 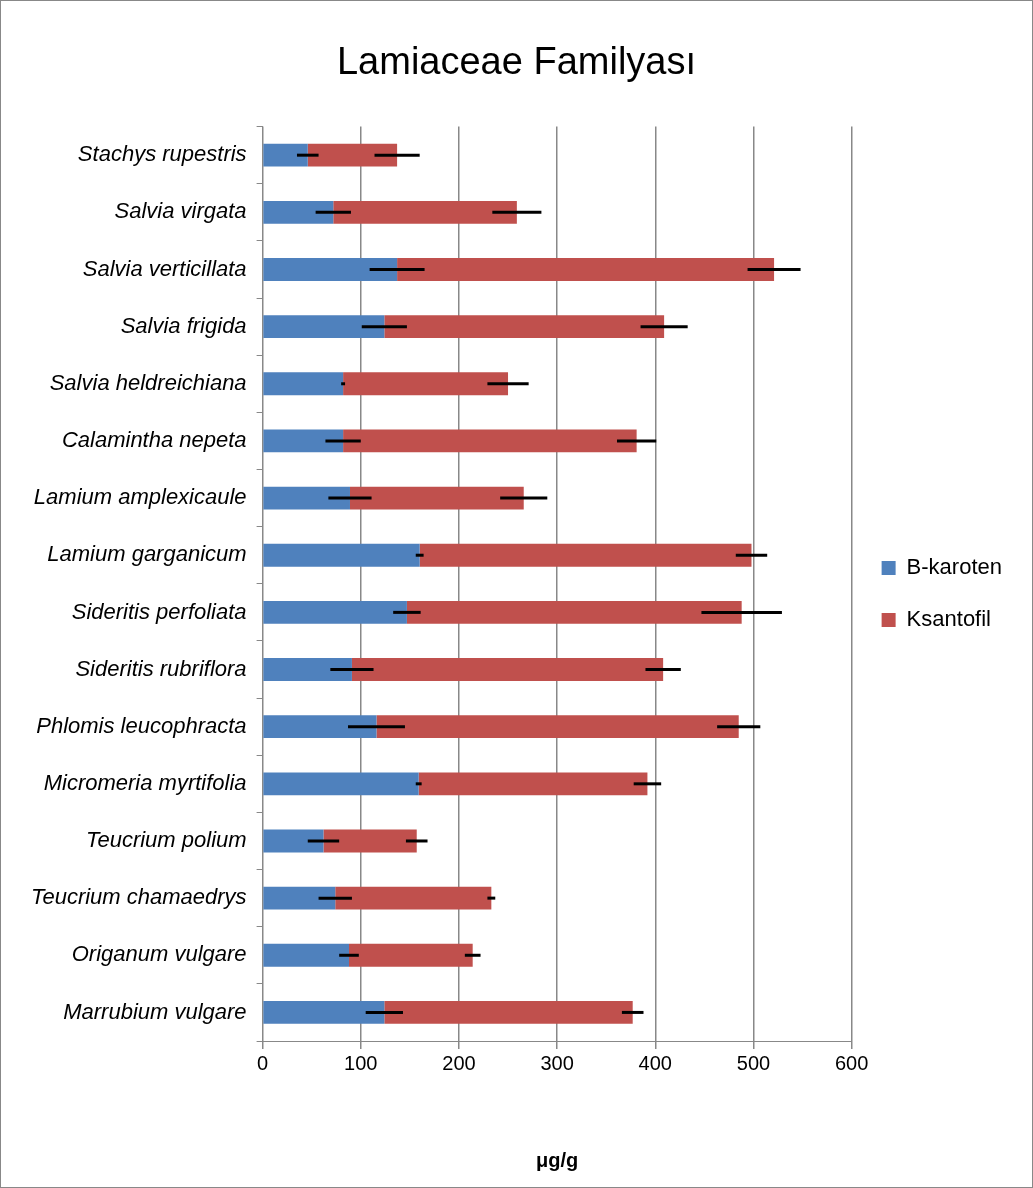 I want to click on y-tick-label: Sideritis rubriflora, so click(x=161, y=668).